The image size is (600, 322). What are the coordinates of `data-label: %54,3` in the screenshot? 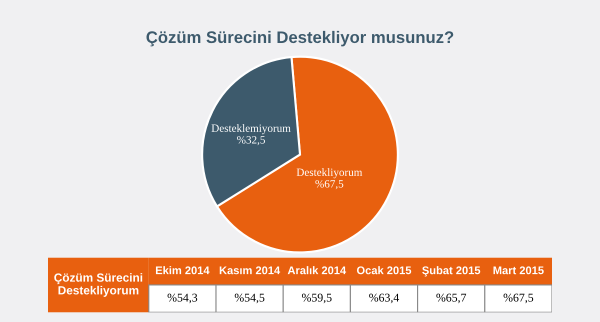 It's located at (183, 299).